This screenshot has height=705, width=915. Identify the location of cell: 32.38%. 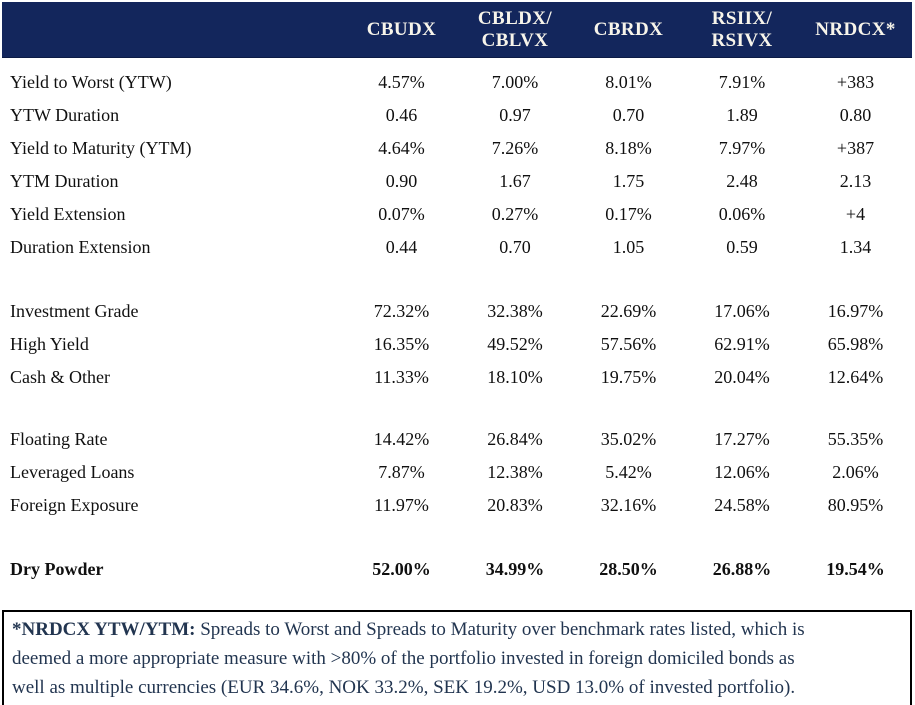
(515, 311).